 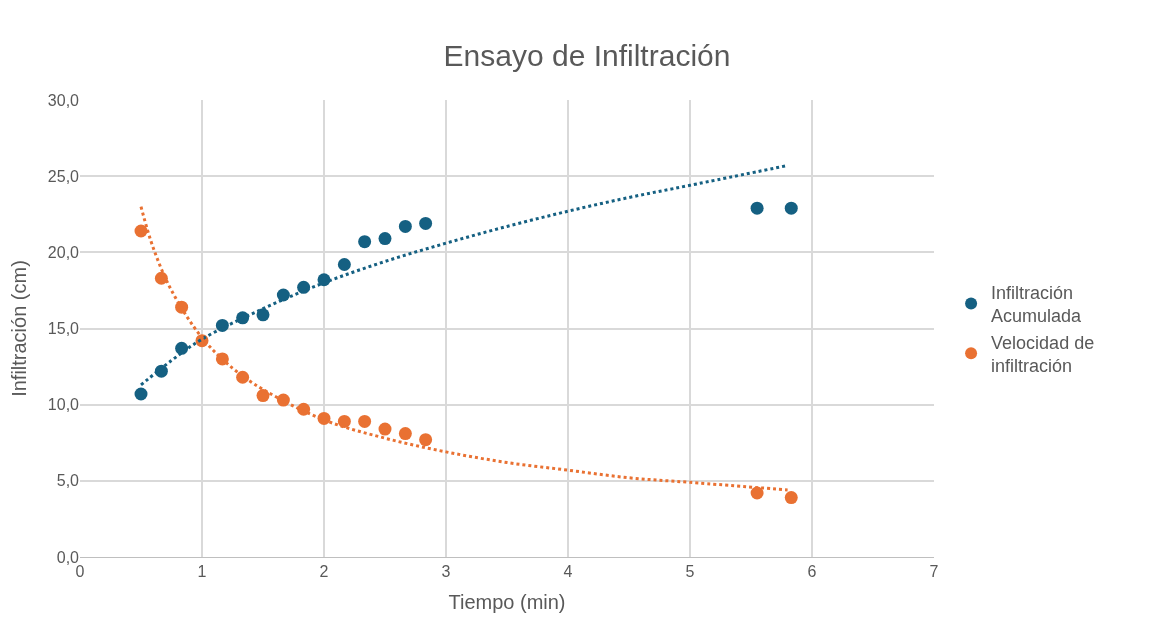 I want to click on x-tick-label: 7, so click(x=934, y=572).